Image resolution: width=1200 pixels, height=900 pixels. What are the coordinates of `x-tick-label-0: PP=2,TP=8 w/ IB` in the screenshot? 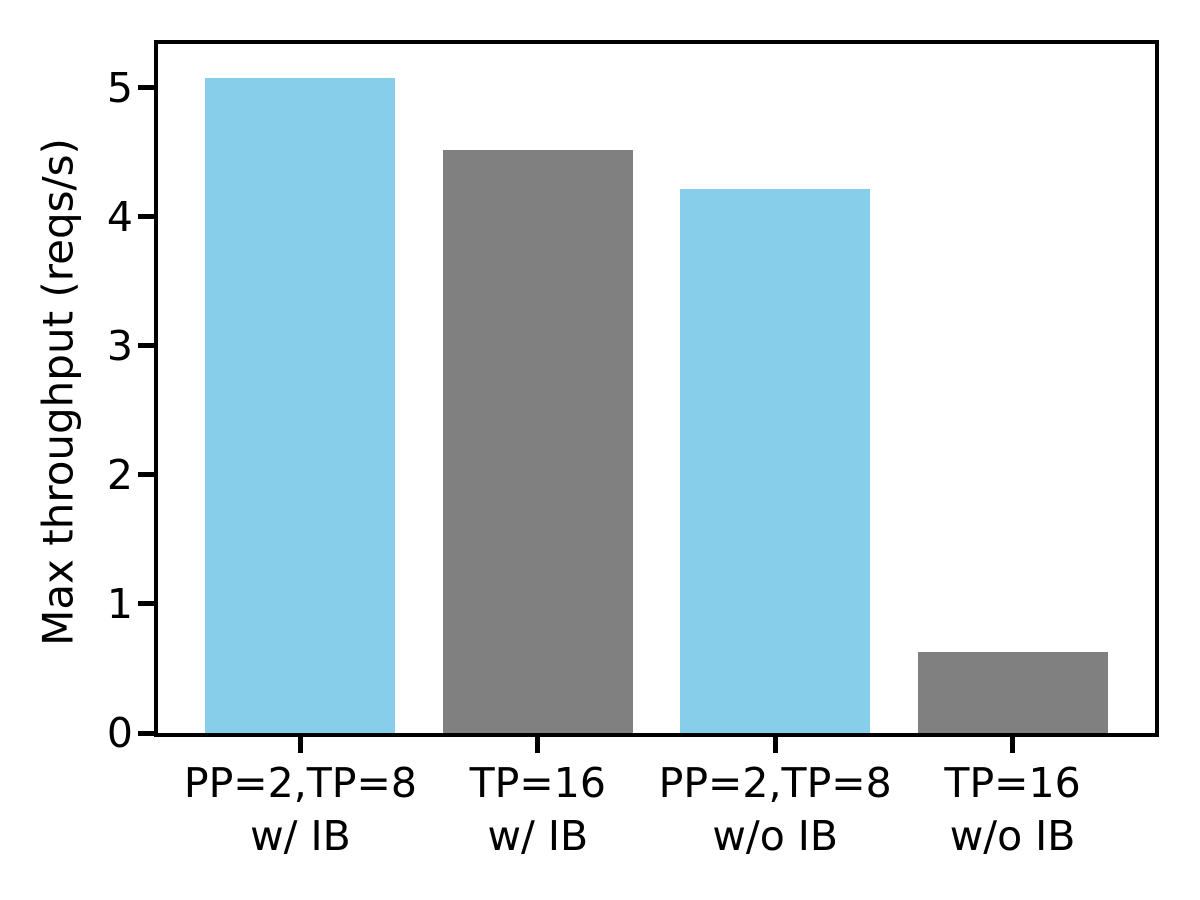 It's located at (300, 810).